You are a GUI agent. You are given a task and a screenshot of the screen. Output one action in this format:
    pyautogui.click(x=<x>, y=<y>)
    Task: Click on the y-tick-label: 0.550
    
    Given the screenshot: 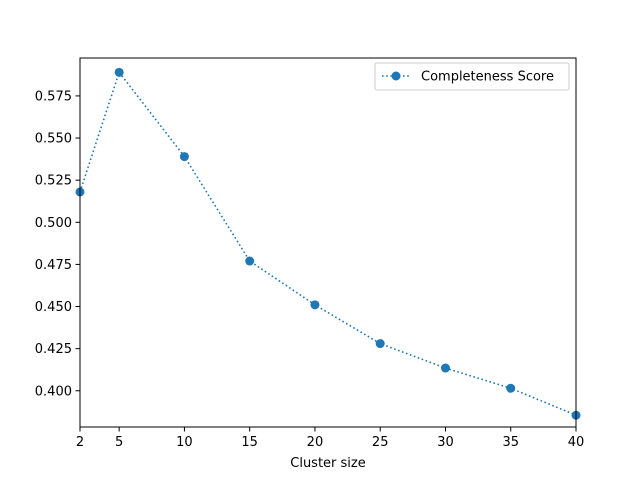 What is the action you would take?
    pyautogui.click(x=53, y=139)
    